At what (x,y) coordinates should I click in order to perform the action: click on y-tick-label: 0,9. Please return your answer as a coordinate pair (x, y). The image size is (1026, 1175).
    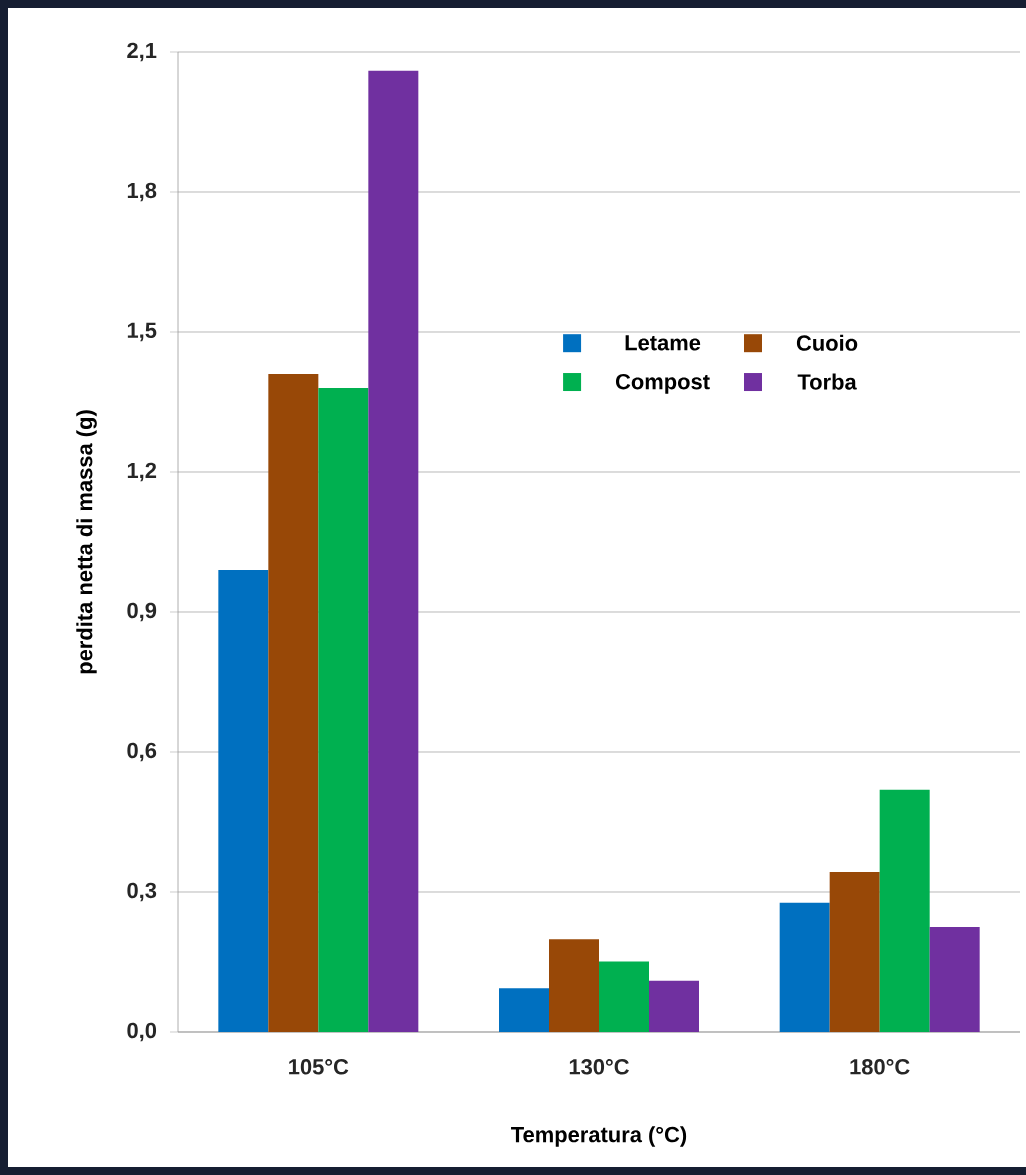
    Looking at the image, I should click on (142, 612).